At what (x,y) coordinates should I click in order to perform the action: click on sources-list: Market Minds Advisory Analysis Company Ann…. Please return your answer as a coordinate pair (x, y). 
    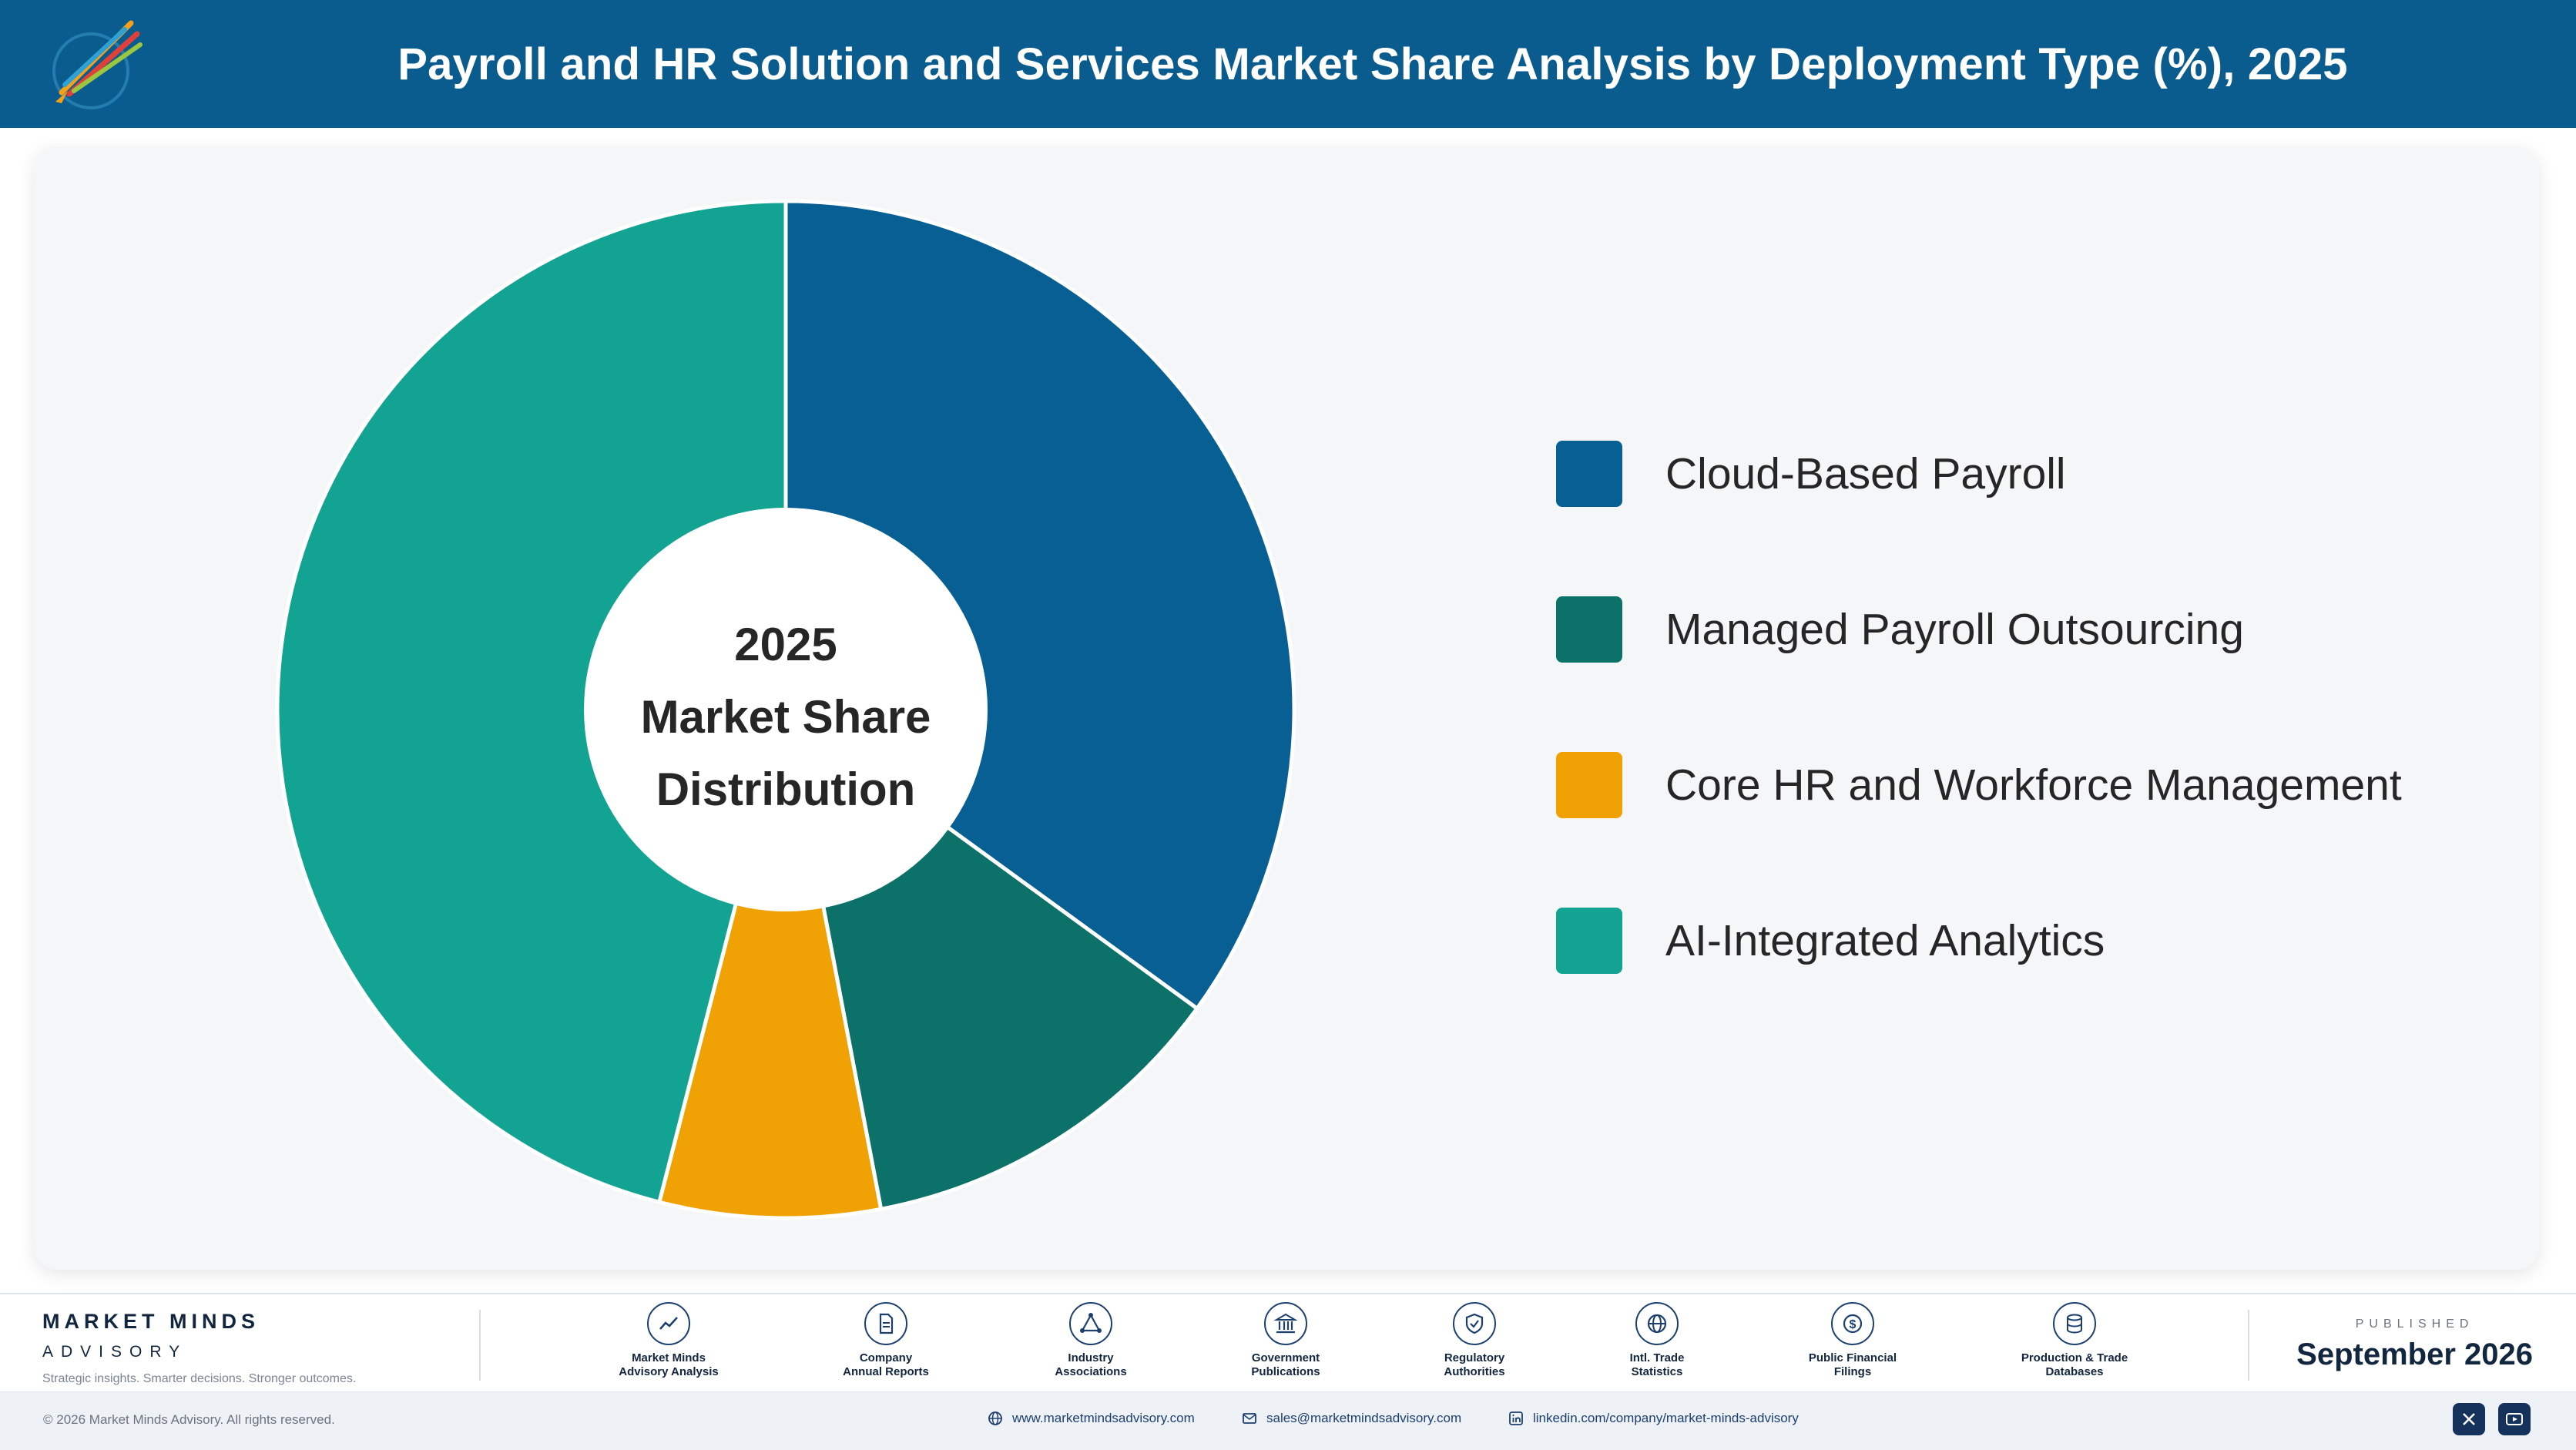
    Looking at the image, I should click on (1355, 1348).